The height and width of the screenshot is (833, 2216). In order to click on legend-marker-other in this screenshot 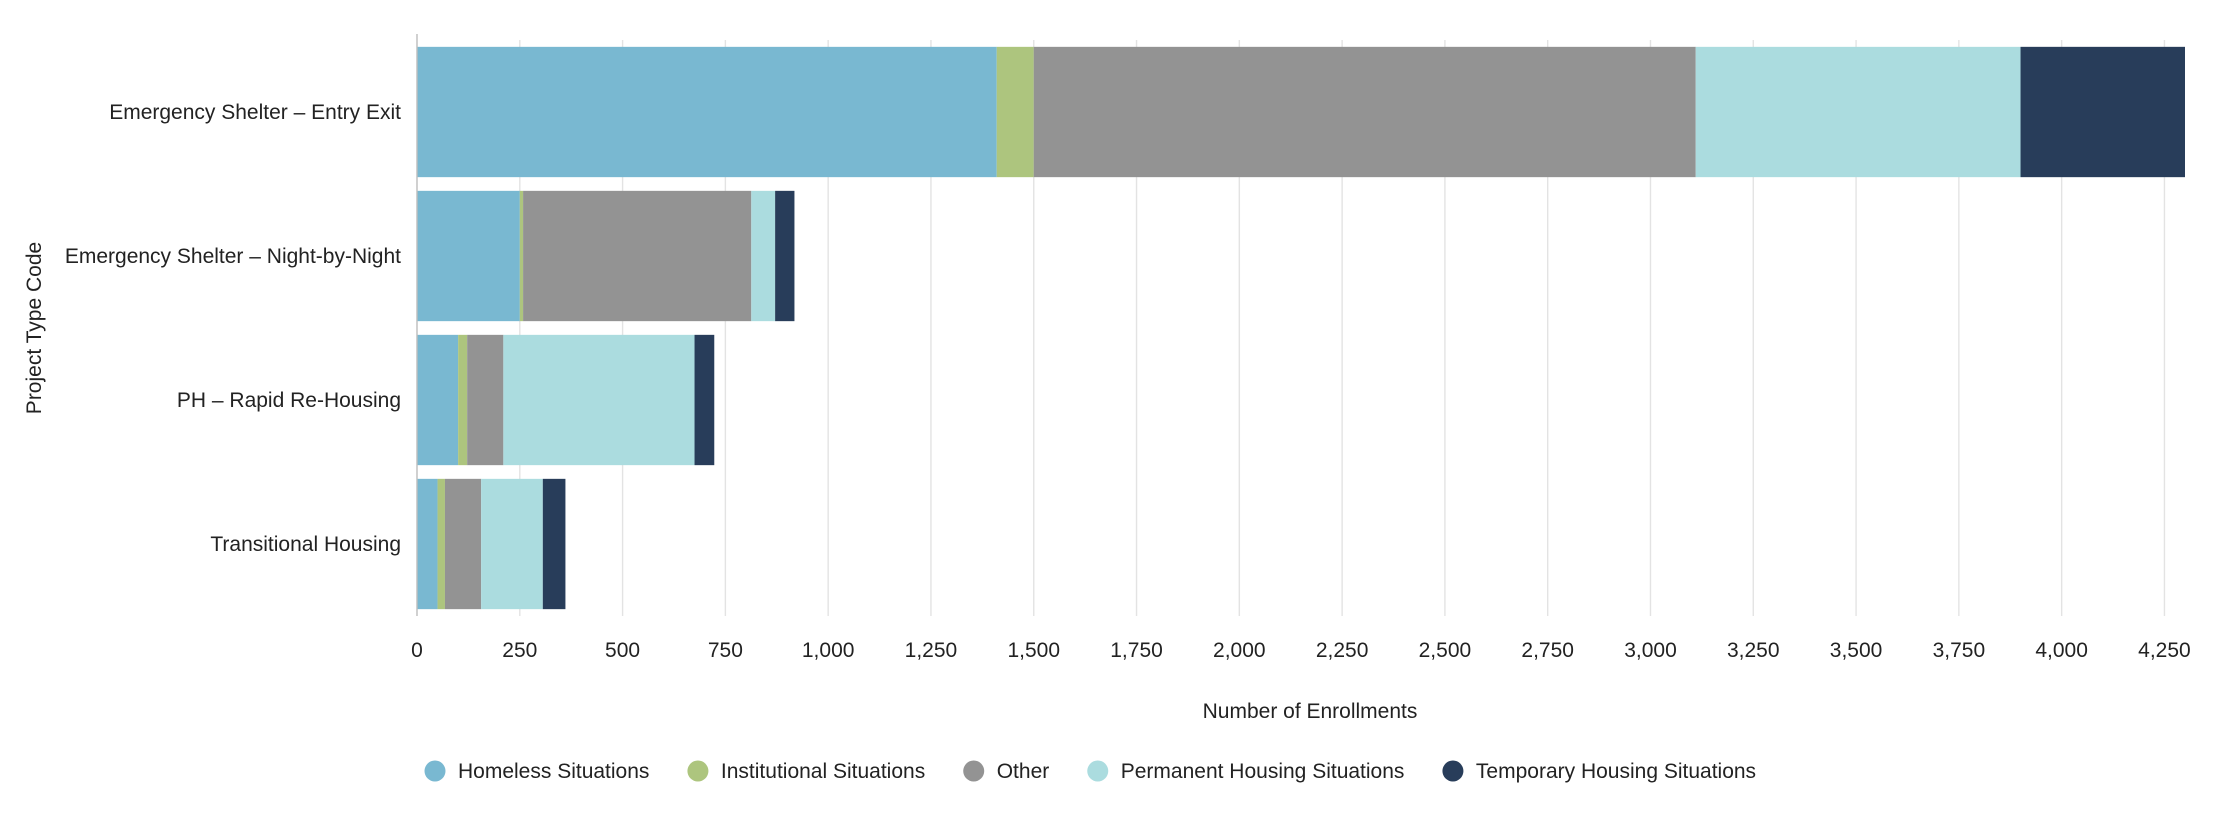, I will do `click(974, 771)`.